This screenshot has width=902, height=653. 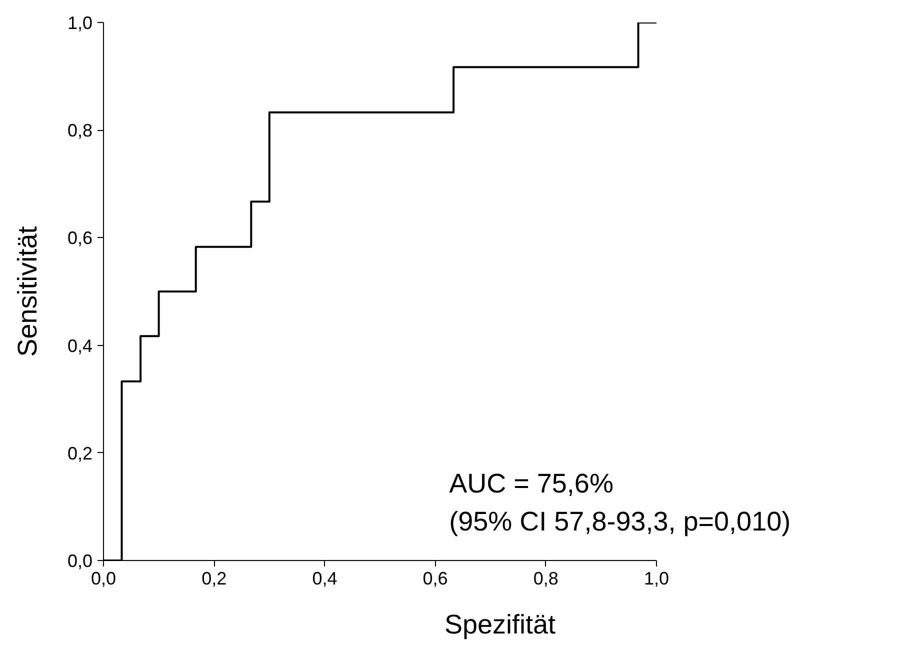 I want to click on x-tick-label: 0,2, so click(x=214, y=578).